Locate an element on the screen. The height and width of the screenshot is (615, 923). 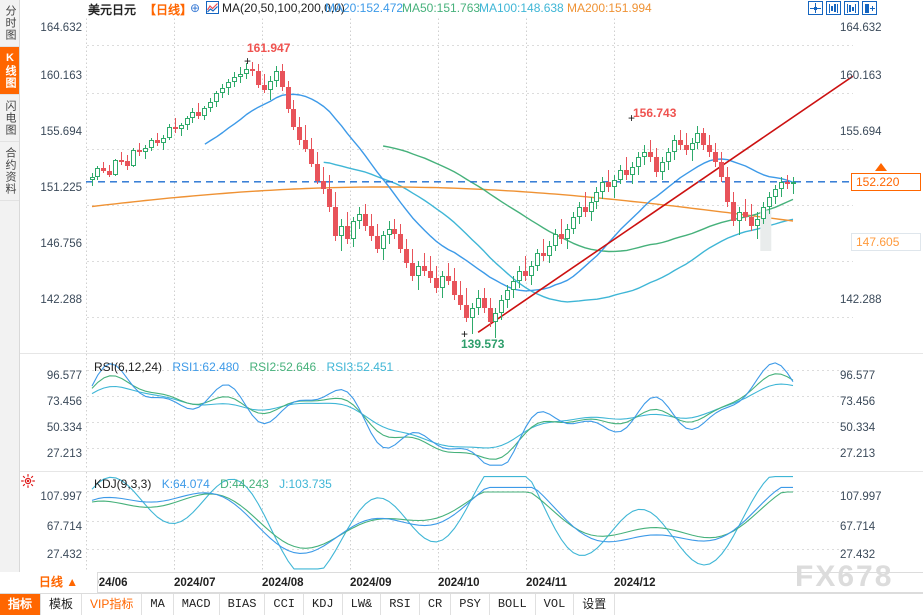
kdj-j-value: J:103.735 is located at coordinates (305, 484).